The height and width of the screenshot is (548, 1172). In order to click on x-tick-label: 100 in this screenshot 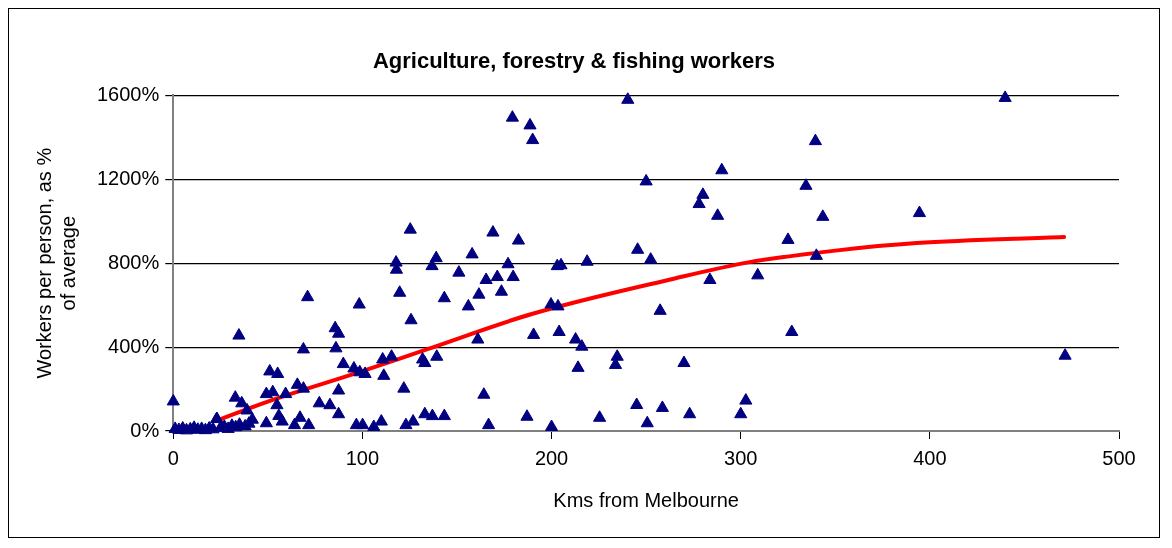, I will do `click(362, 457)`.